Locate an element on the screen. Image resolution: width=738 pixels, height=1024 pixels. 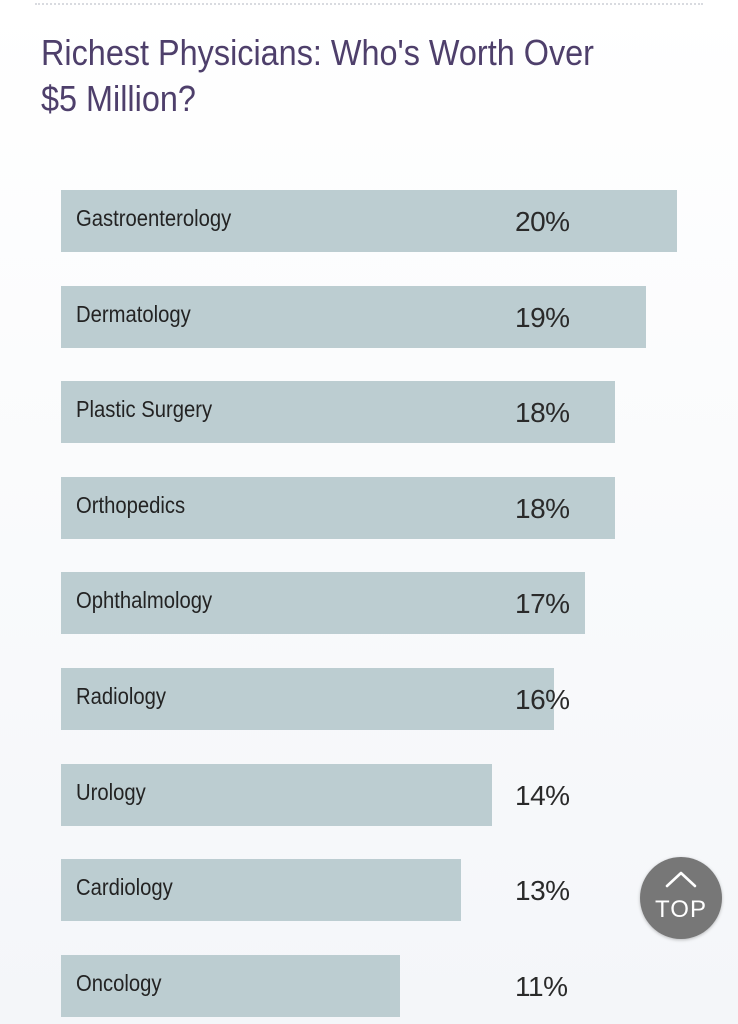
bar-category-label: Dermatology is located at coordinates (133, 314).